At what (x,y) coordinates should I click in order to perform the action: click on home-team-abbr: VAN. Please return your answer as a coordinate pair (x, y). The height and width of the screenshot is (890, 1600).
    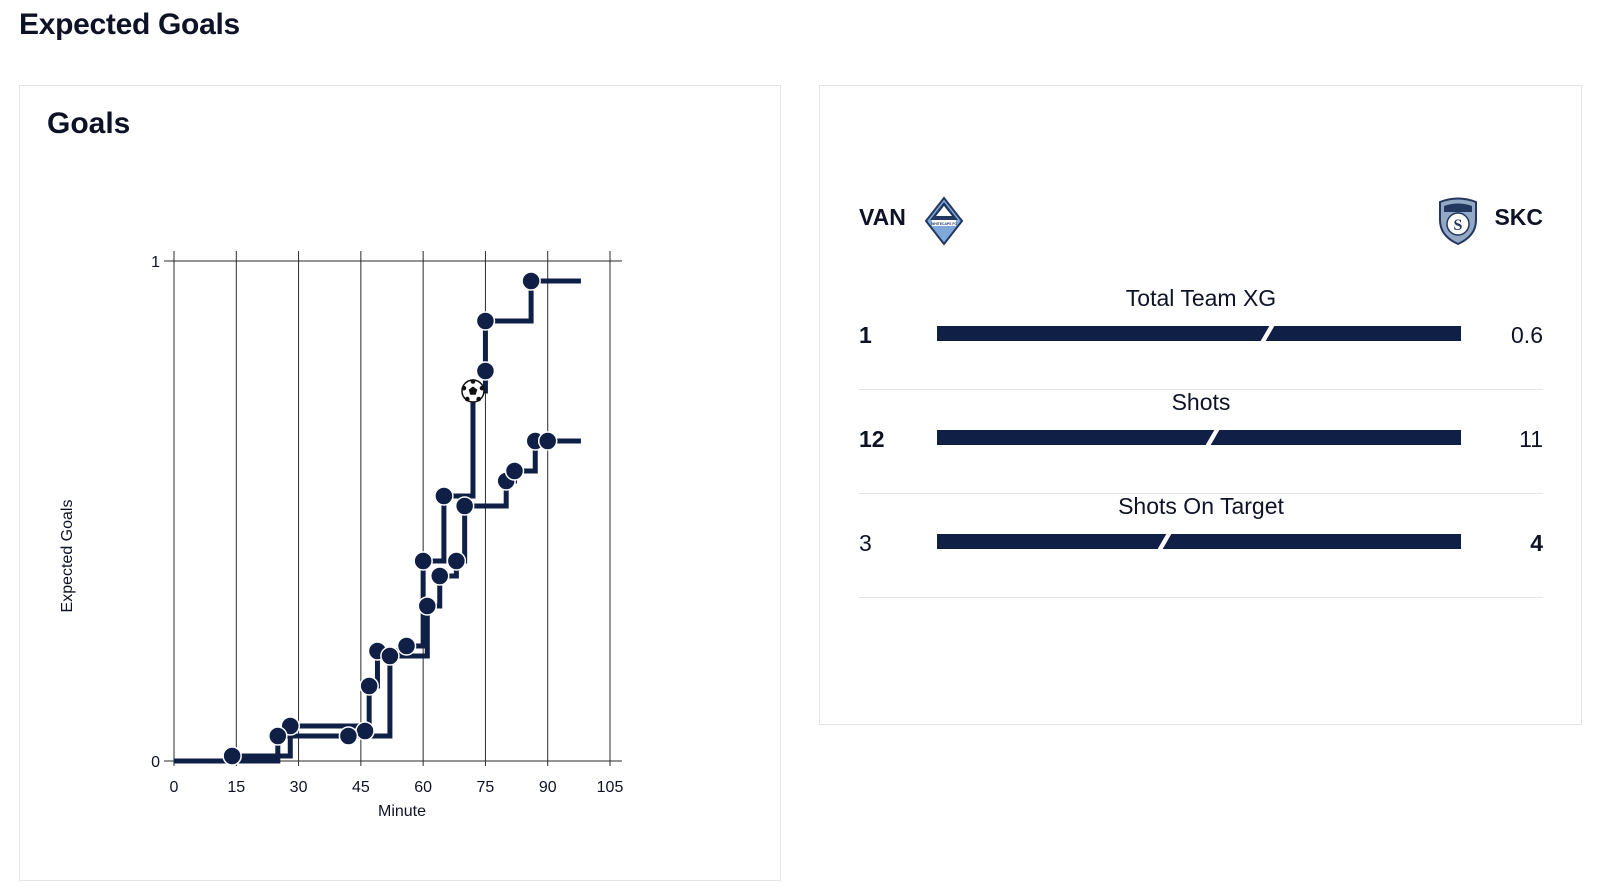
    Looking at the image, I should click on (882, 217).